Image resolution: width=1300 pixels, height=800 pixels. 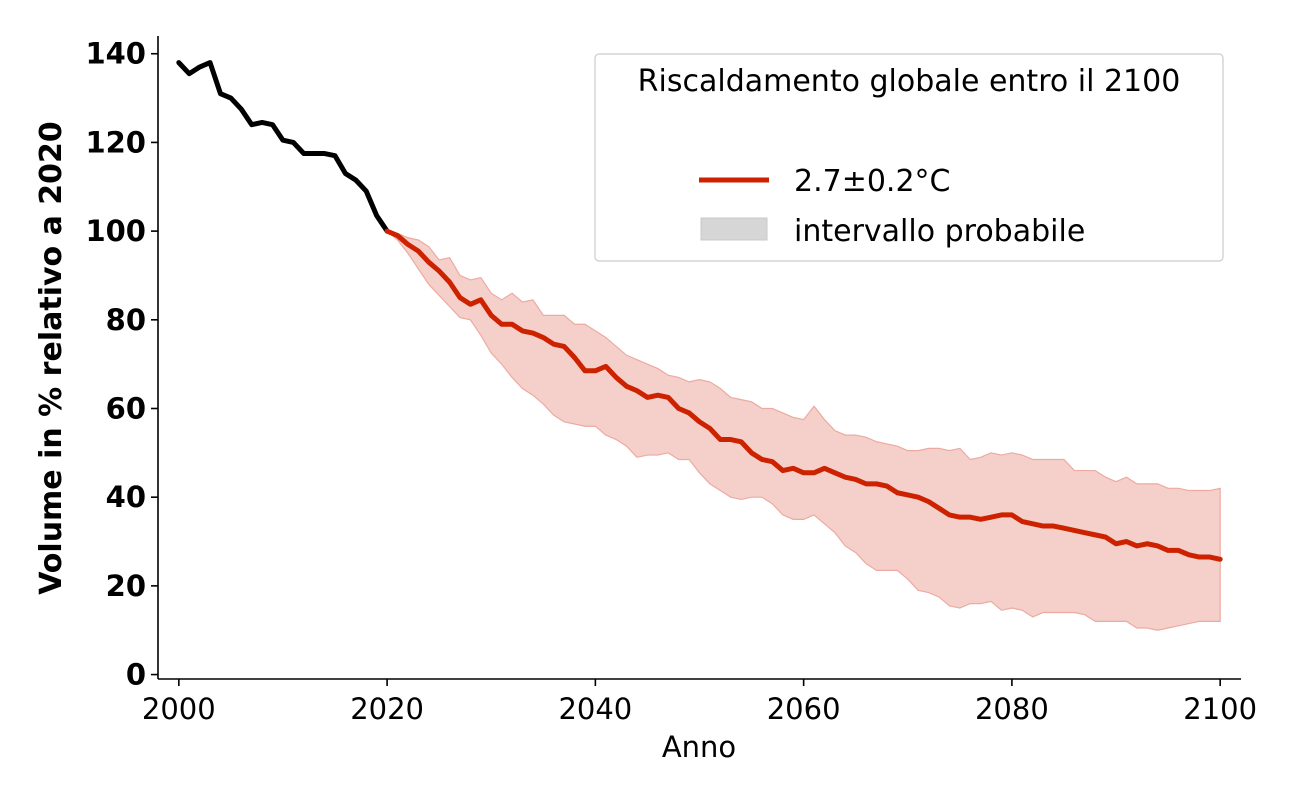 What do you see at coordinates (939, 231) in the screenshot?
I see `legend-label-likely-range: intervallo probabile` at bounding box center [939, 231].